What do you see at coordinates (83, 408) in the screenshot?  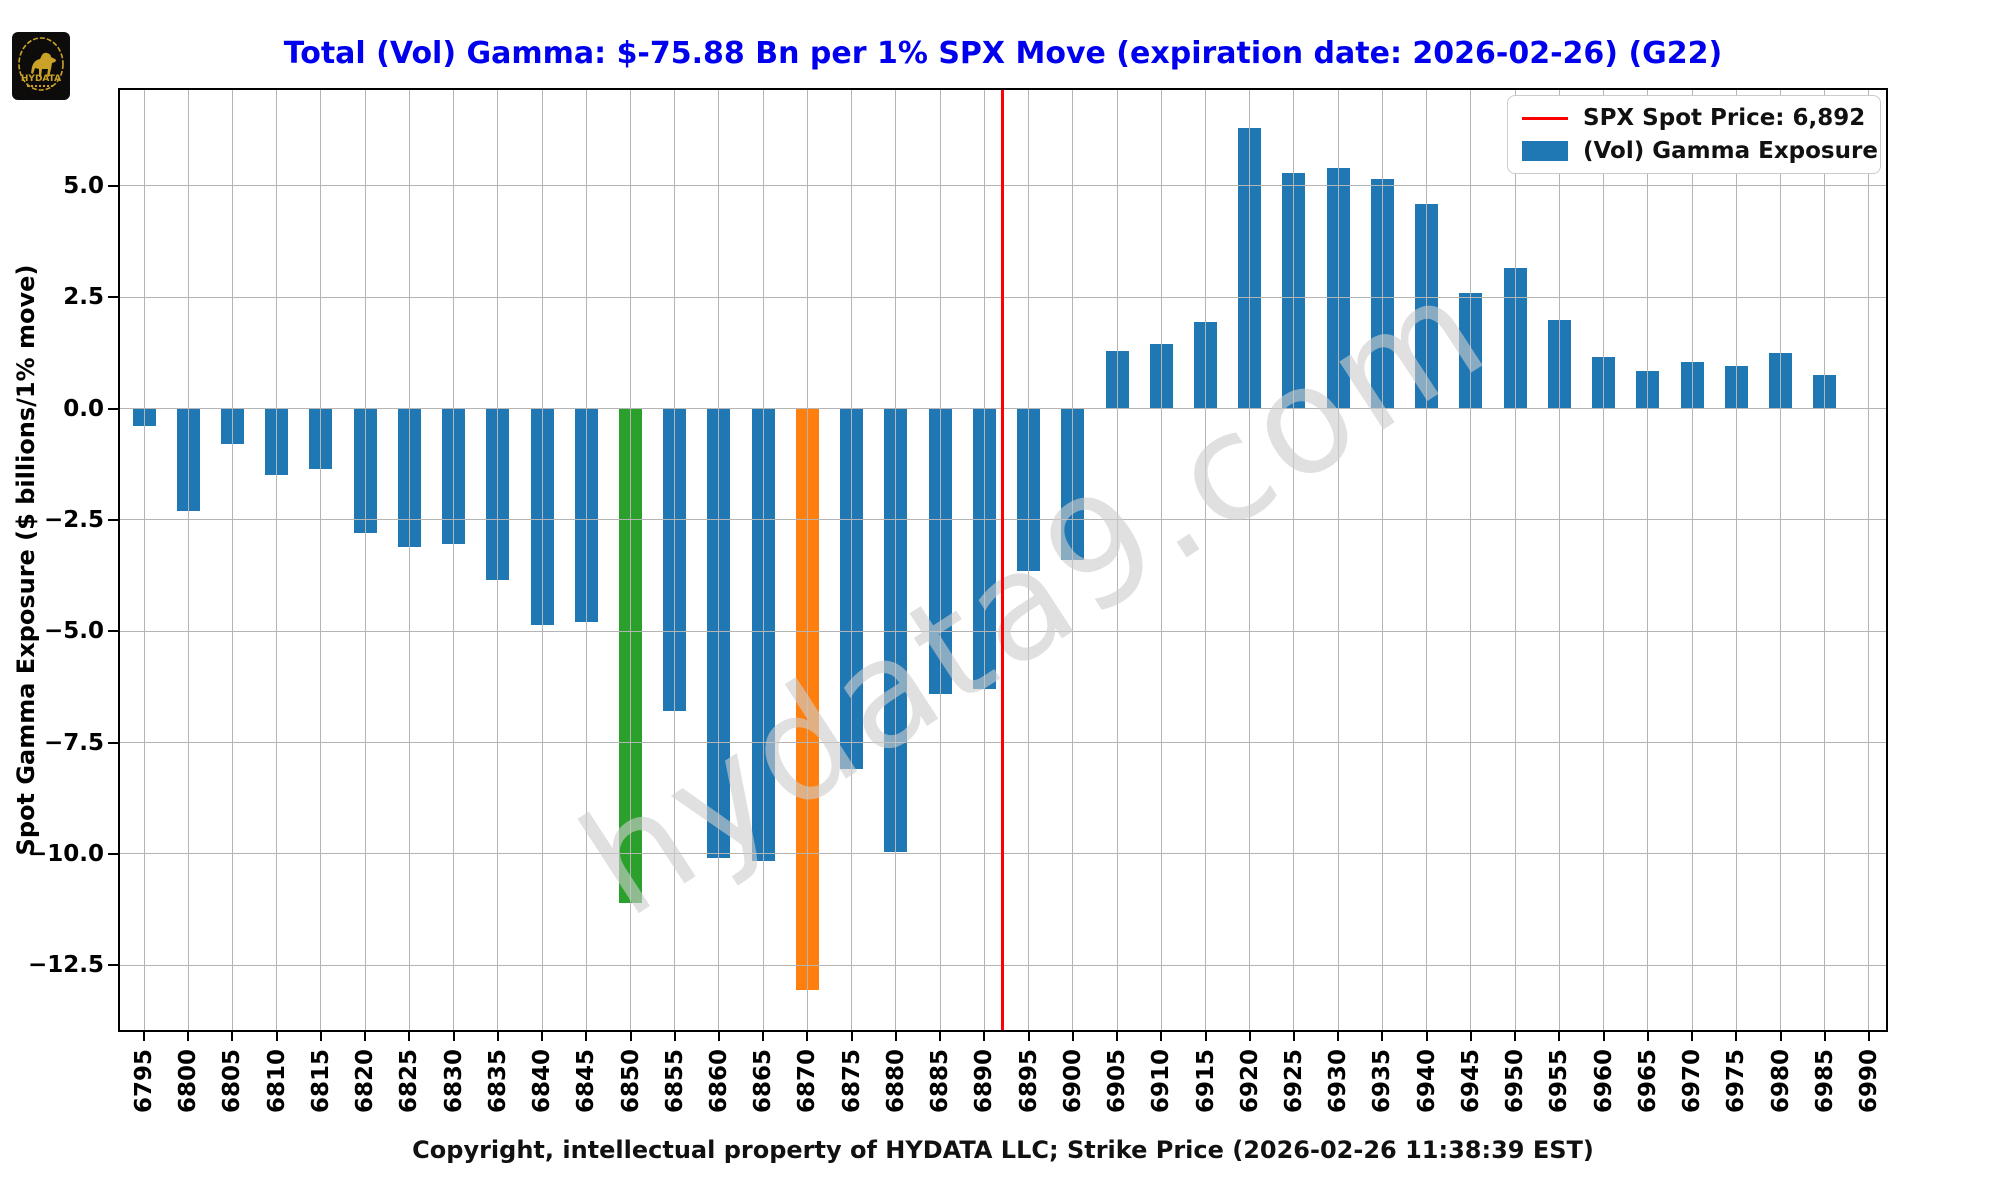 I see `y-tick-label: 0.0` at bounding box center [83, 408].